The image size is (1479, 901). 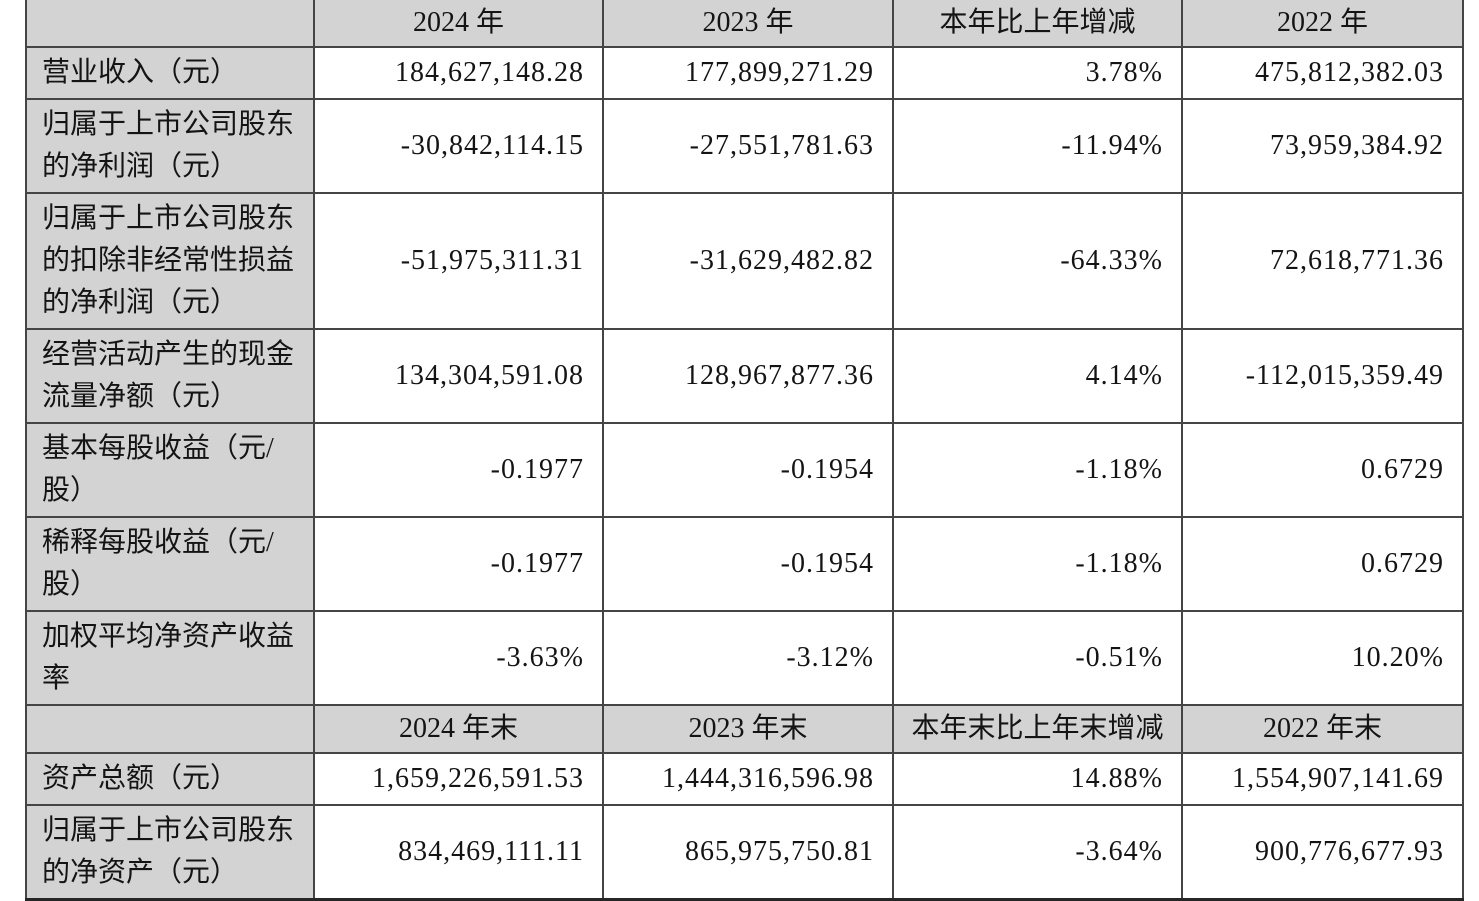 I want to click on row-label: 经营活动产生的现金流量净额（元）, so click(x=170, y=376).